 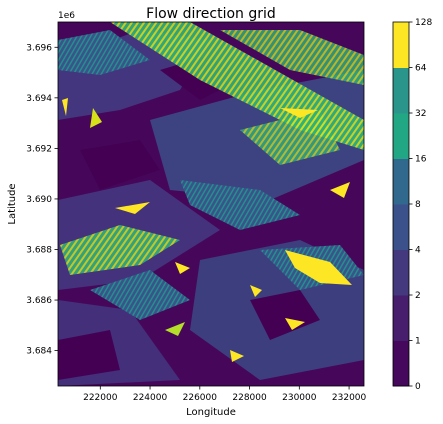 What do you see at coordinates (420, 114) in the screenshot?
I see `colorbar-tick-label: 32` at bounding box center [420, 114].